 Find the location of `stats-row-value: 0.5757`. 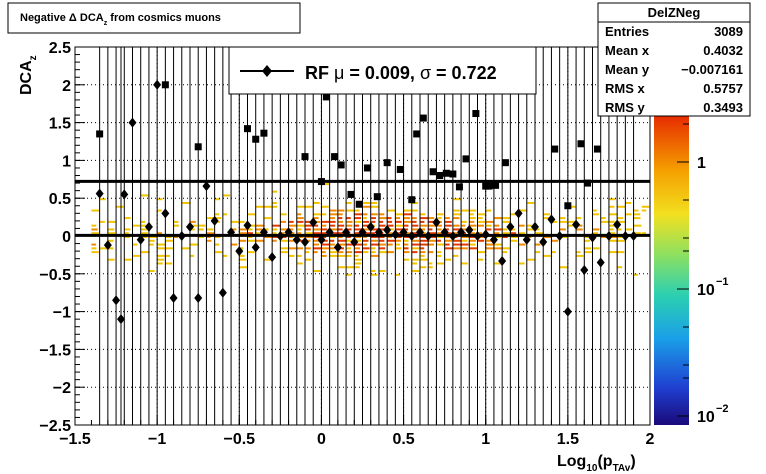

stats-row-value: 0.5757 is located at coordinates (723, 88).